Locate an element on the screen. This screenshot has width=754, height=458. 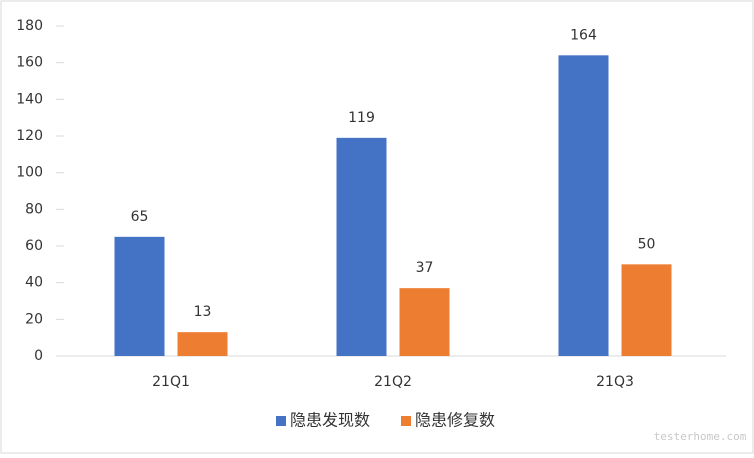
y-tick-label: 0 is located at coordinates (38, 356).